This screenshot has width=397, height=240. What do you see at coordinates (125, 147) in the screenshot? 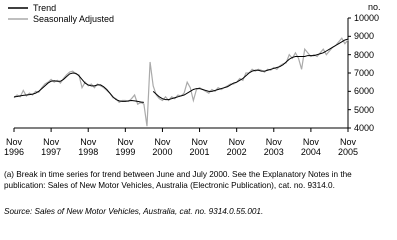
I see `x-tick-label: Nov 1999` at bounding box center [125, 147].